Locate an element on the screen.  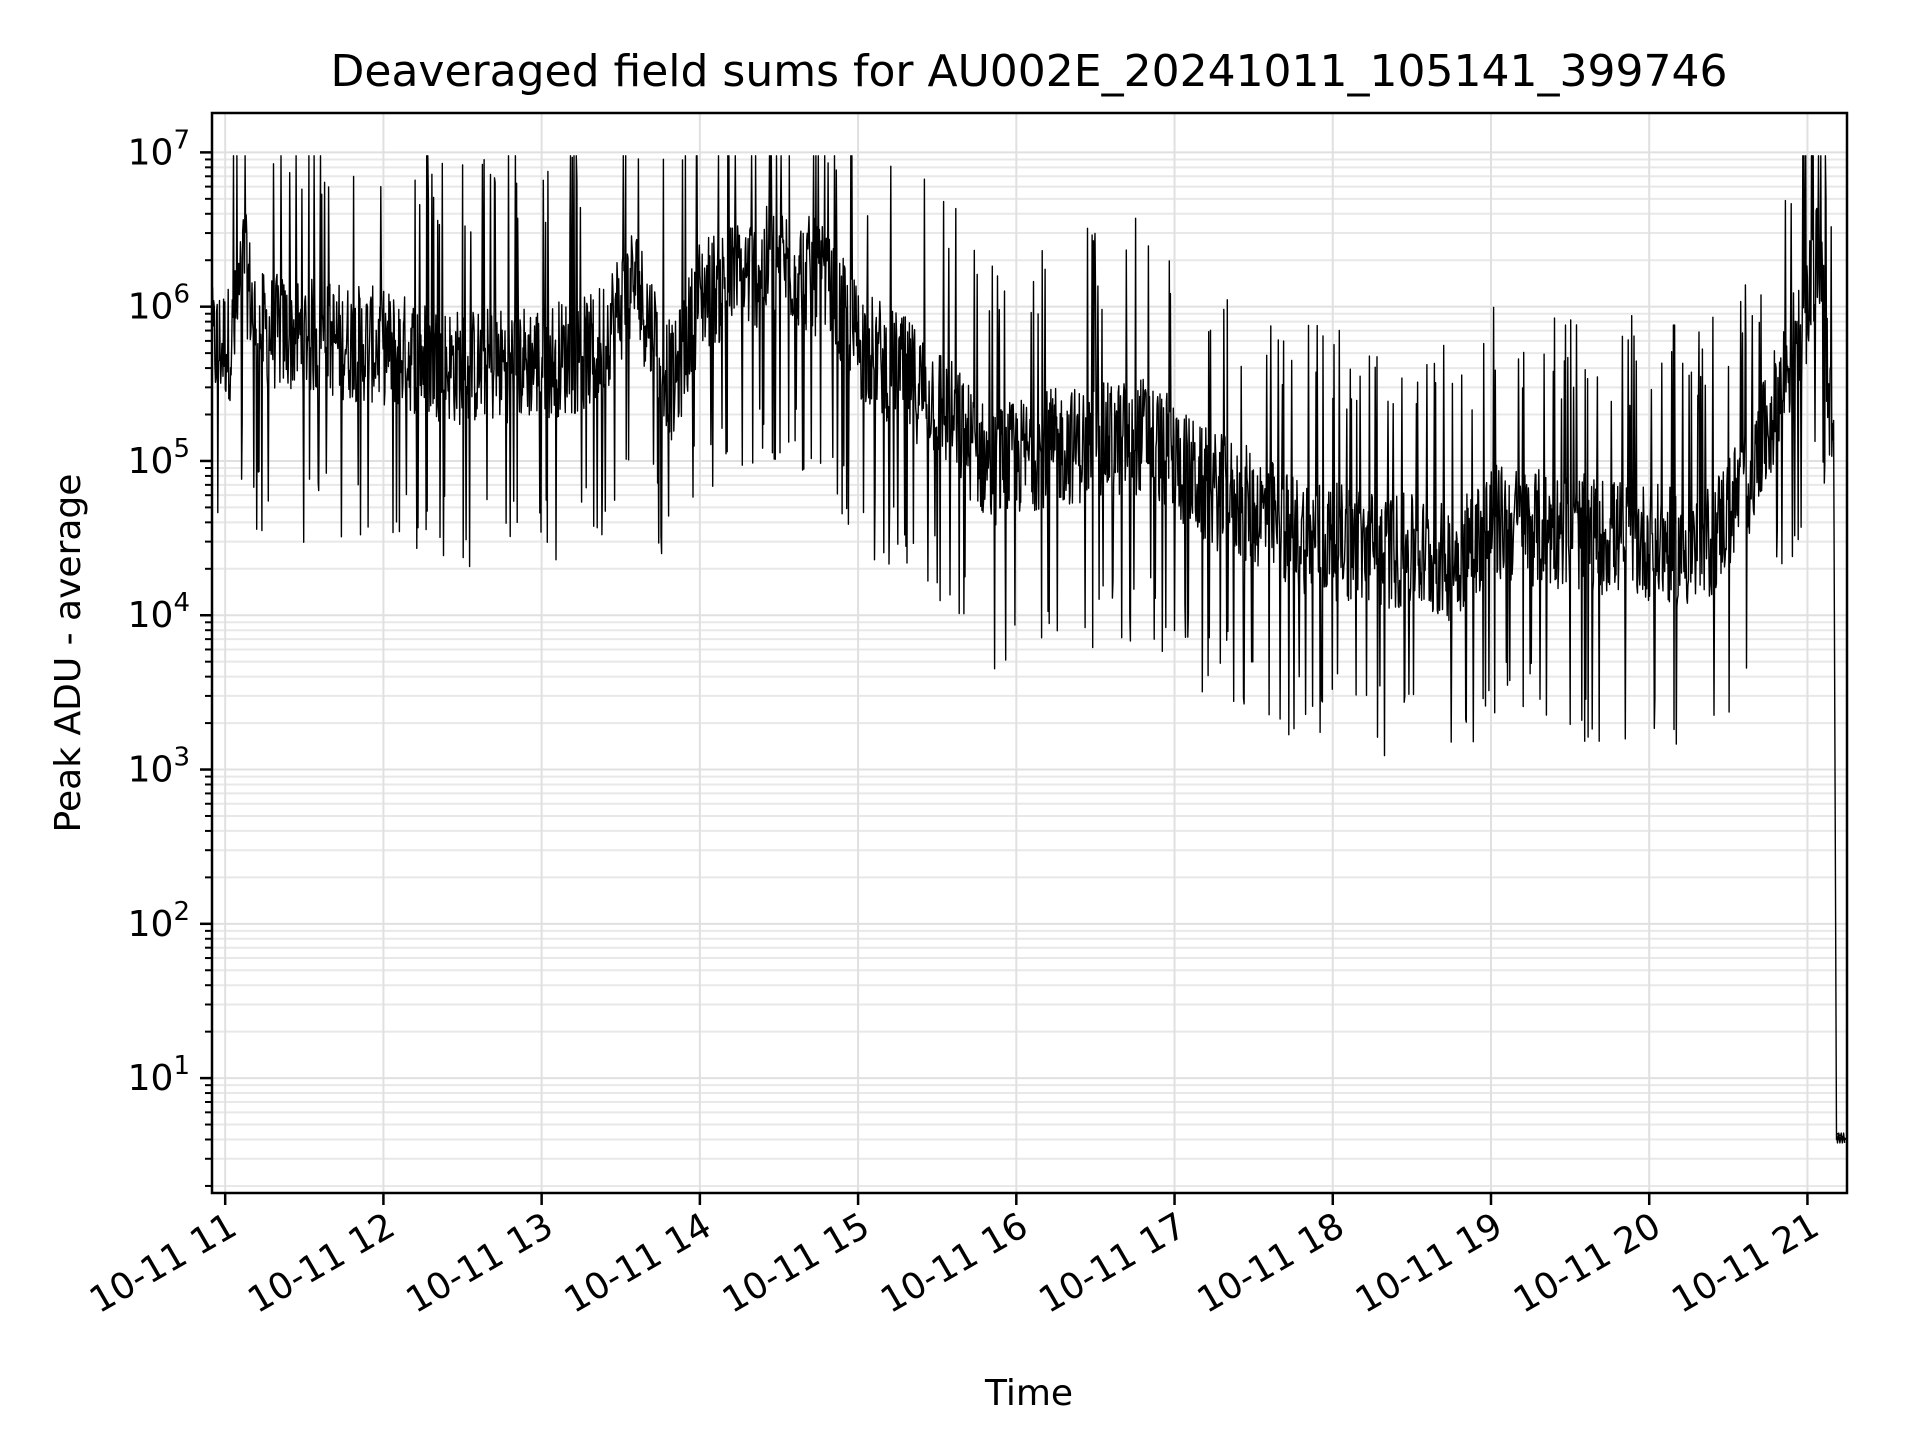
y-tick-label: 10⁶ is located at coordinates (159, 304).